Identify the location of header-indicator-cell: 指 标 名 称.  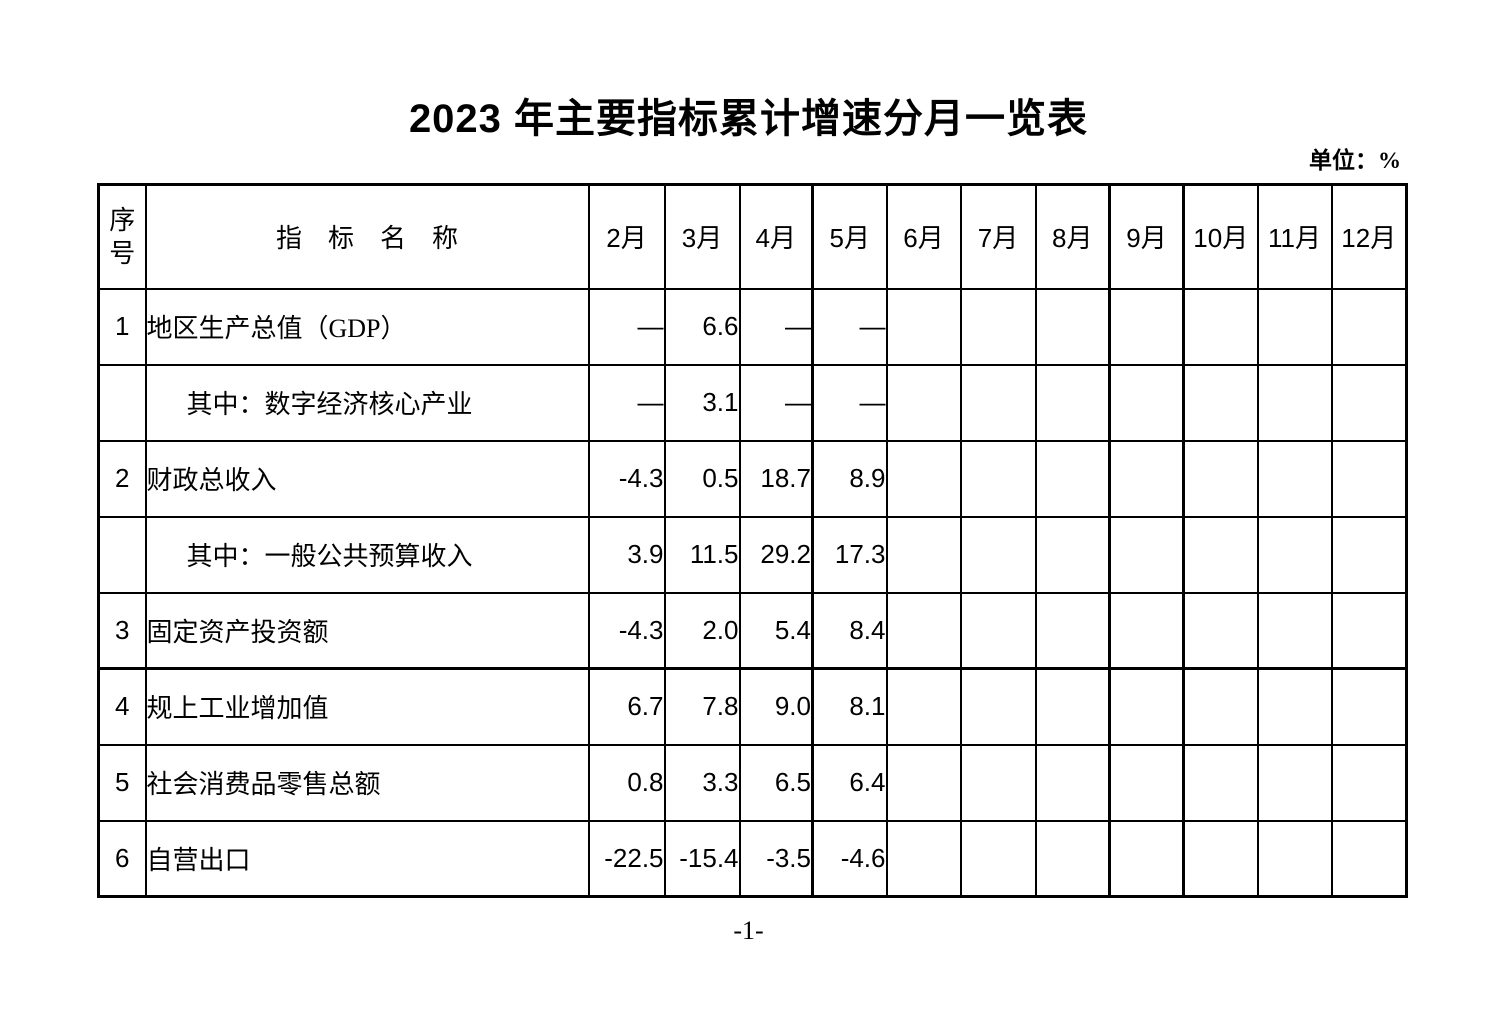
(367, 236).